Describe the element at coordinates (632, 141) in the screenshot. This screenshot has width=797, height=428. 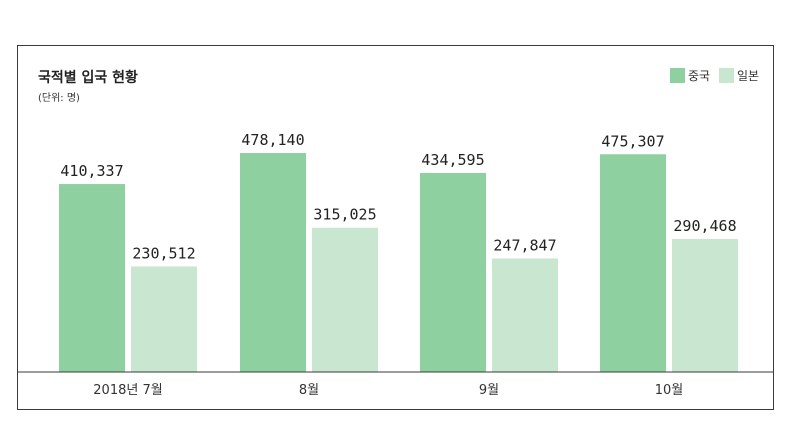
I see `value-label-china-3: 475,307` at that location.